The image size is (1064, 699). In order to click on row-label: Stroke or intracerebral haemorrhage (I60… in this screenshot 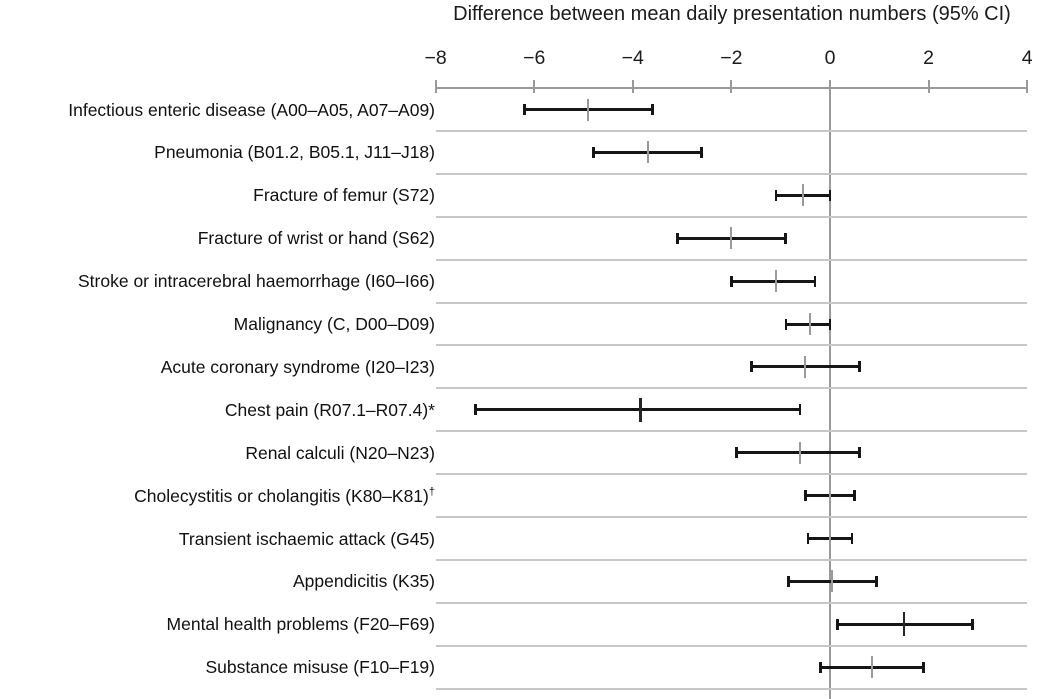, I will do `click(256, 281)`.